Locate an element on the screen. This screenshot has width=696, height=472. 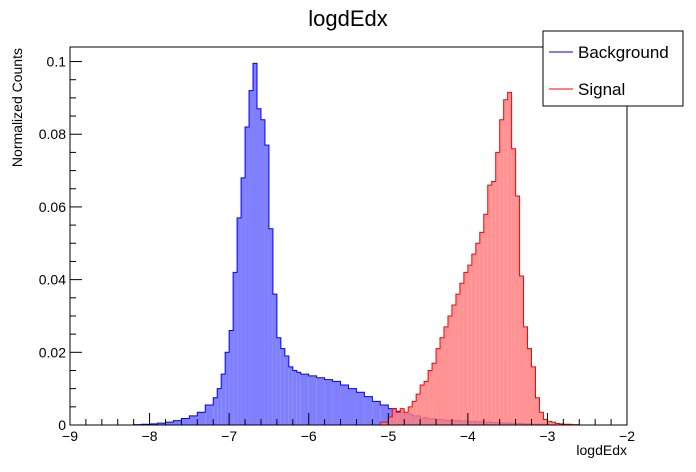
x-axis-title: logdEdx is located at coordinates (601, 450).